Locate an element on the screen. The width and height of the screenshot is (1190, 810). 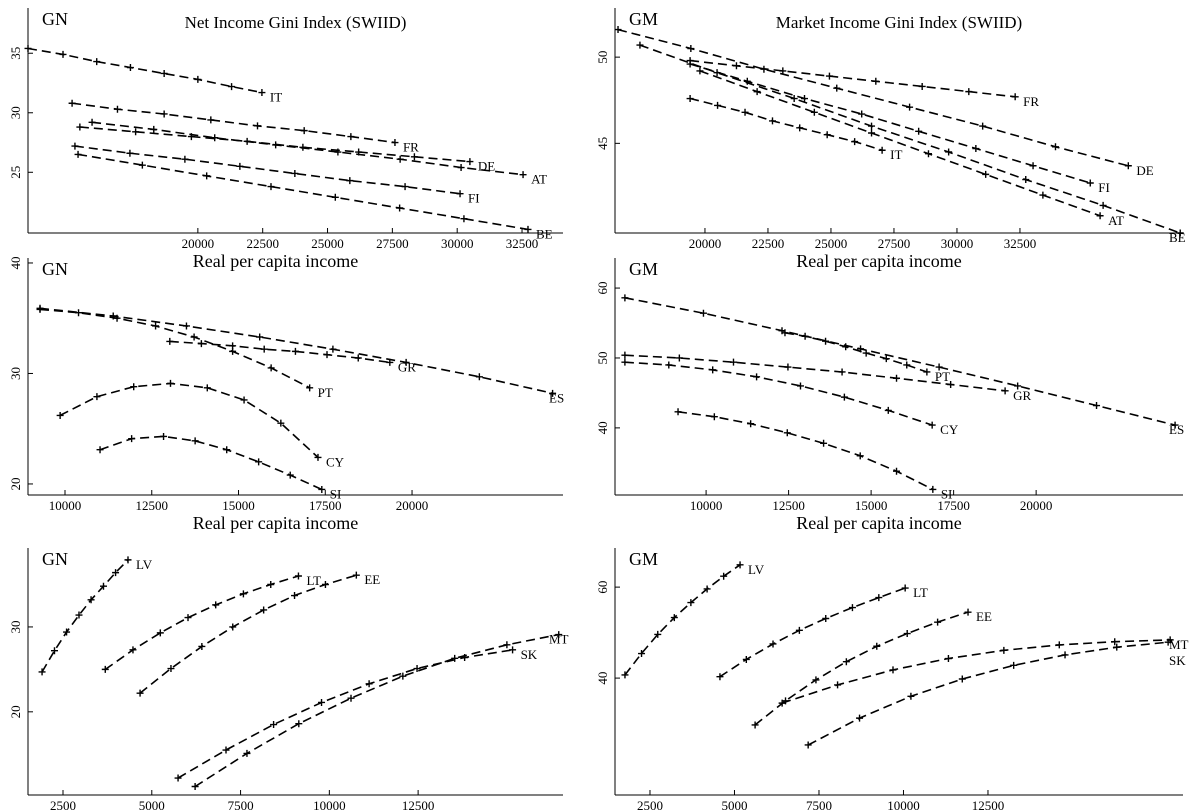
series-label: MT is located at coordinates (1179, 644).